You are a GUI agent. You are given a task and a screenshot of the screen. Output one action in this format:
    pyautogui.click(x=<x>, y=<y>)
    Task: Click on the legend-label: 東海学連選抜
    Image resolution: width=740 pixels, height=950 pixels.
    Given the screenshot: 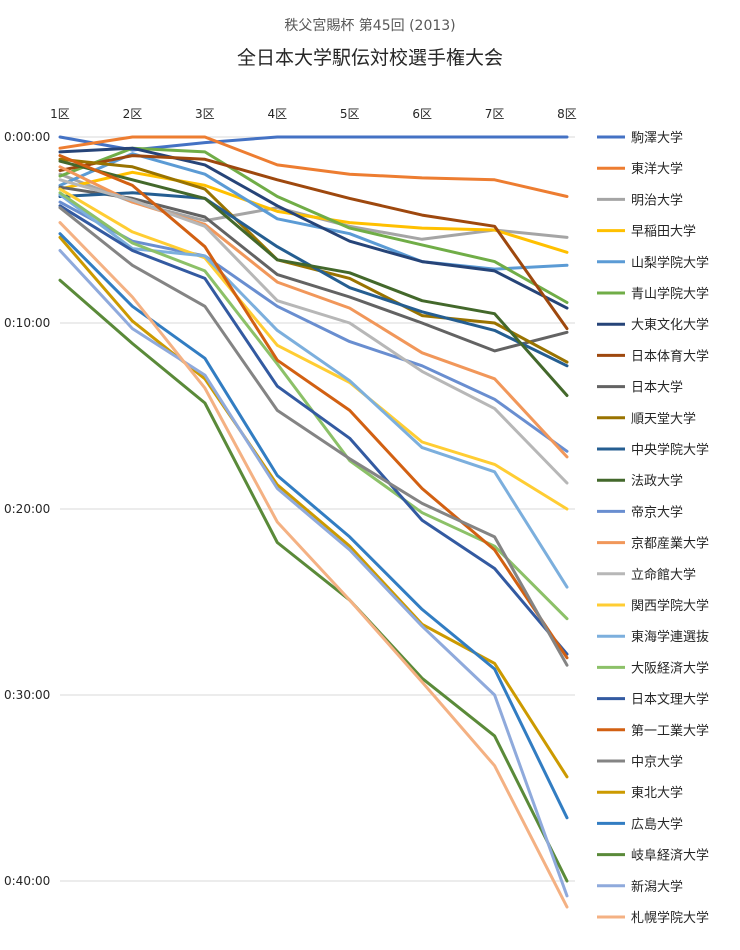 What is the action you would take?
    pyautogui.click(x=670, y=637)
    